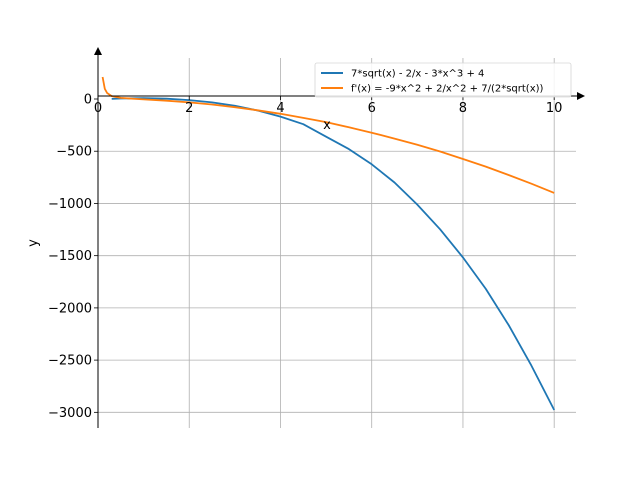 This screenshot has height=480, width=640. What do you see at coordinates (98, 51) in the screenshot?
I see `y-axis-arrow-icon` at bounding box center [98, 51].